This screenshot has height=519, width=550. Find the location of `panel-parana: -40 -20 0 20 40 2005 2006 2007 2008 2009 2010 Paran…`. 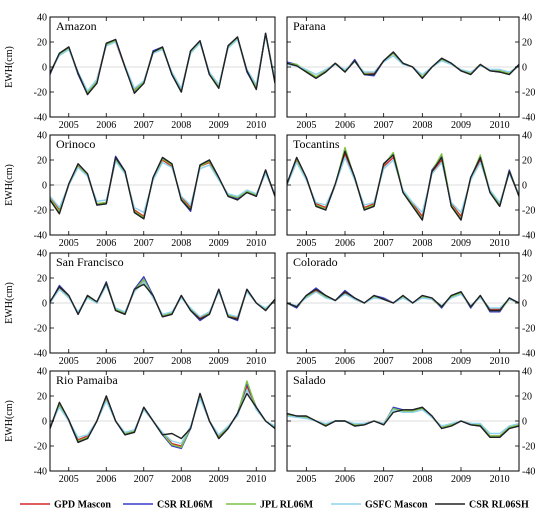

panel-parana: -40 -20 0 20 40 2005 2006 2007 2008 2009 2010 Paran… is located at coordinates (410, 72).